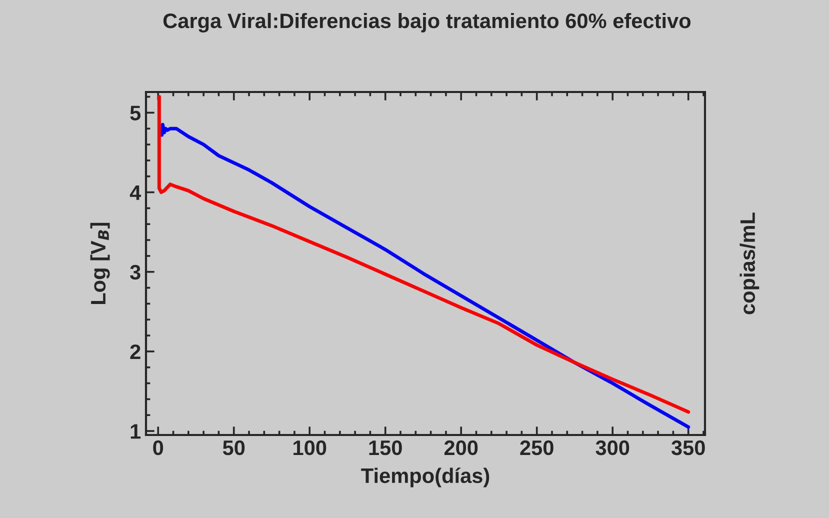 This screenshot has width=829, height=518. I want to click on x-tick-label: 250, so click(537, 448).